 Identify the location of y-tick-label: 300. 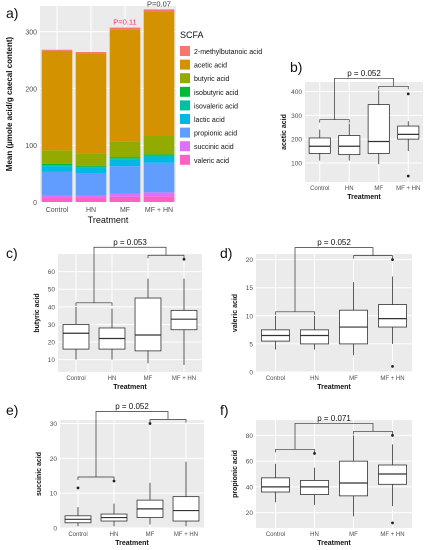
(31, 33).